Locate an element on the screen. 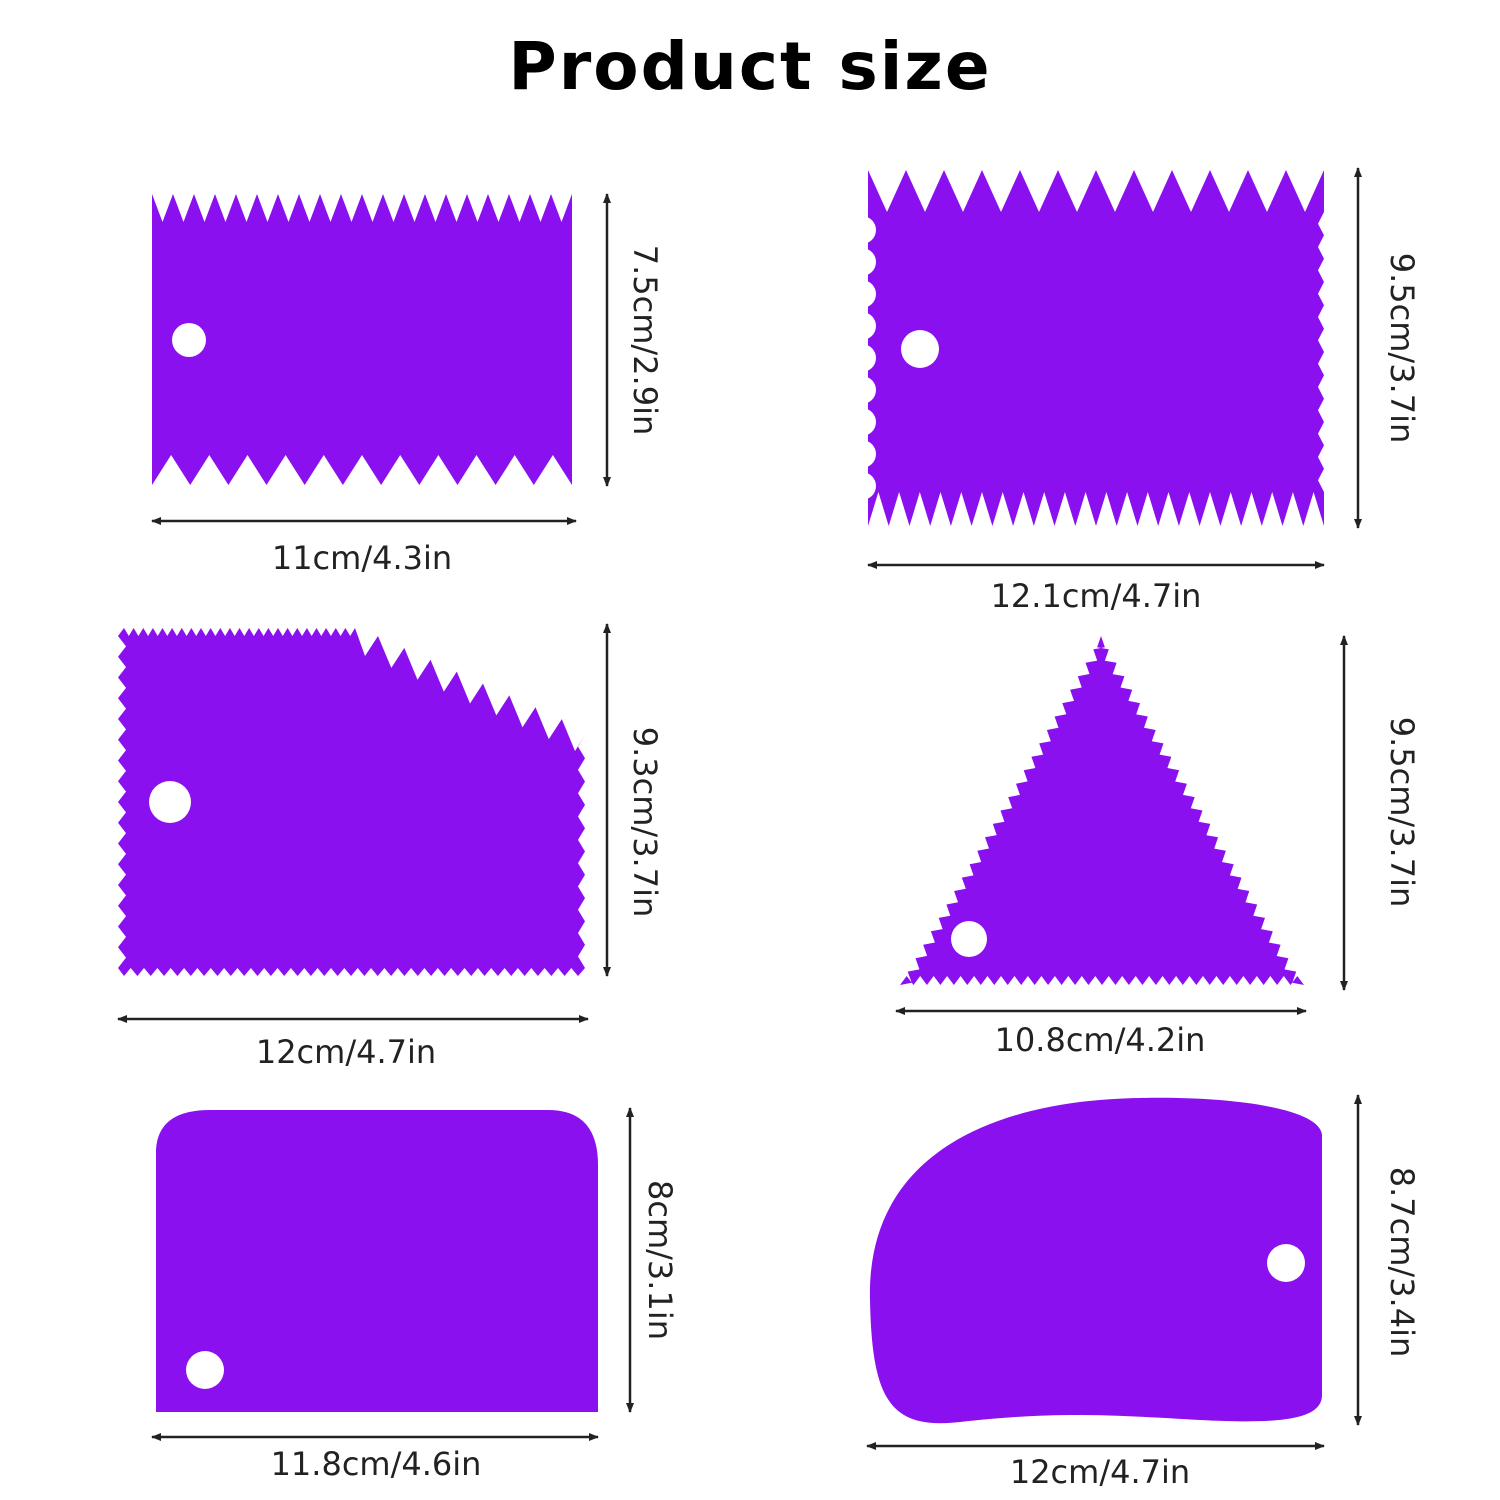 Image resolution: width=1500 pixels, height=1500 pixels. page-title: Product size is located at coordinates (750, 66).